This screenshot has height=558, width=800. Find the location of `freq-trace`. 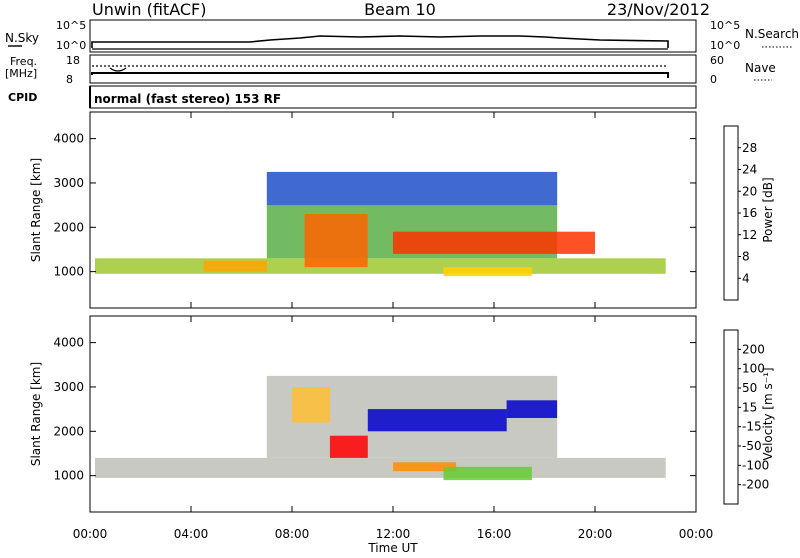

freq-trace is located at coordinates (380, 75).